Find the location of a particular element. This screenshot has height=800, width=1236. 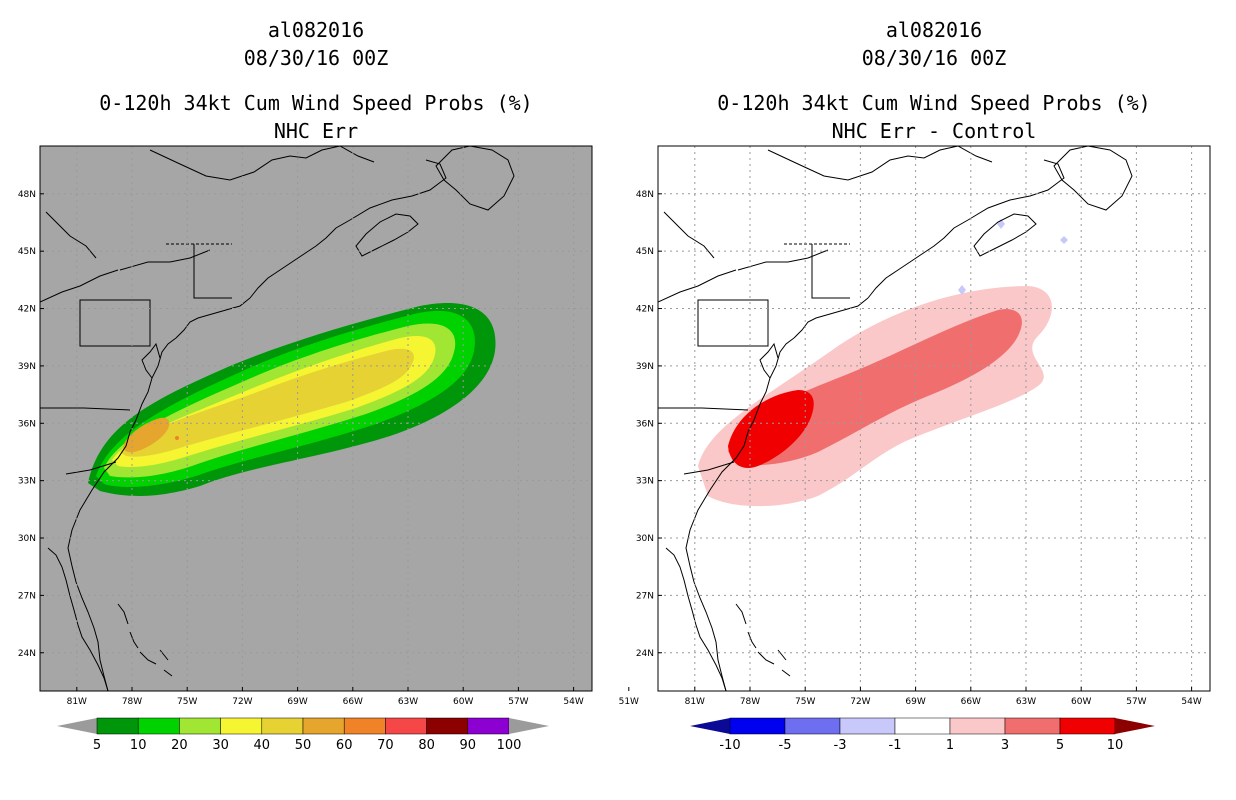

right-lat-label: 48N is located at coordinates (645, 195).